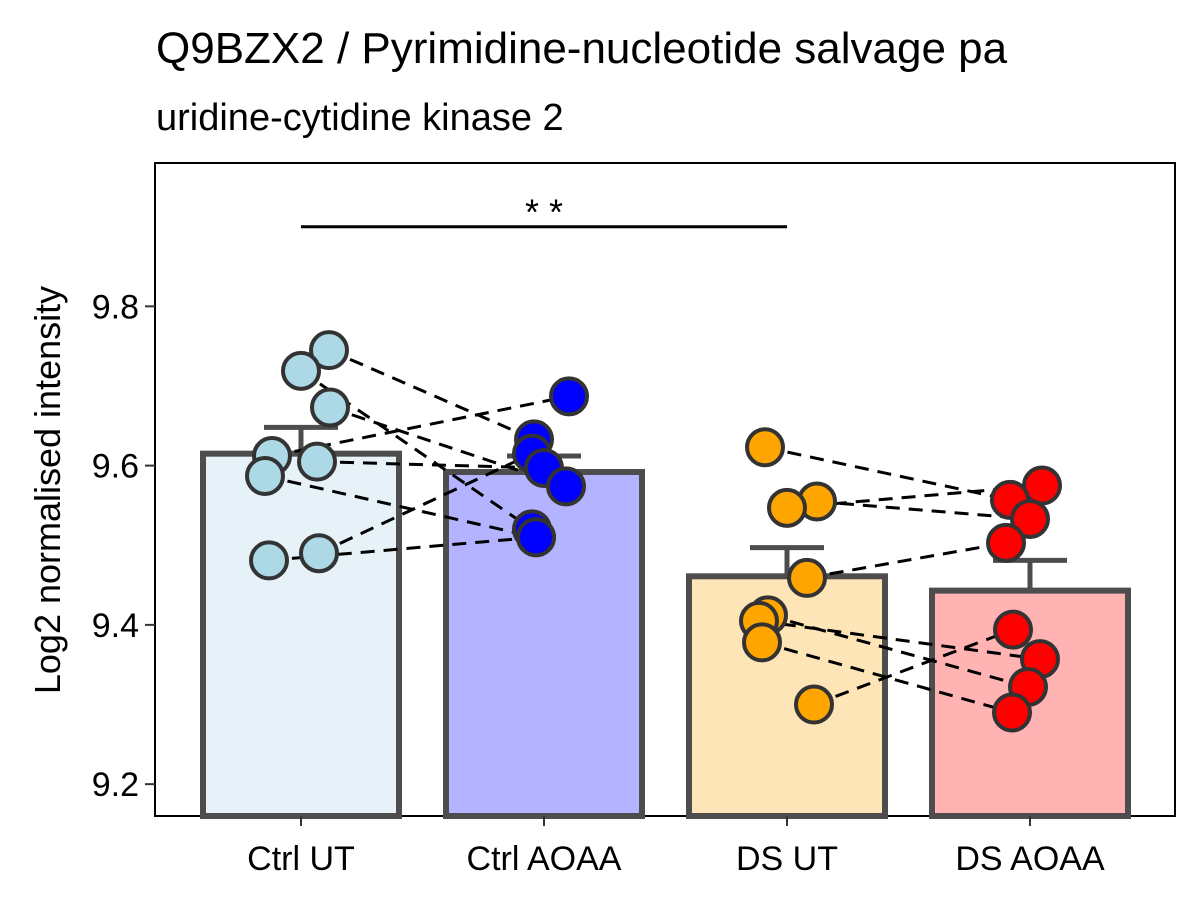  Describe the element at coordinates (360, 118) in the screenshot. I see `chart-subtitle: uridine-cytidine kinase 2` at that location.